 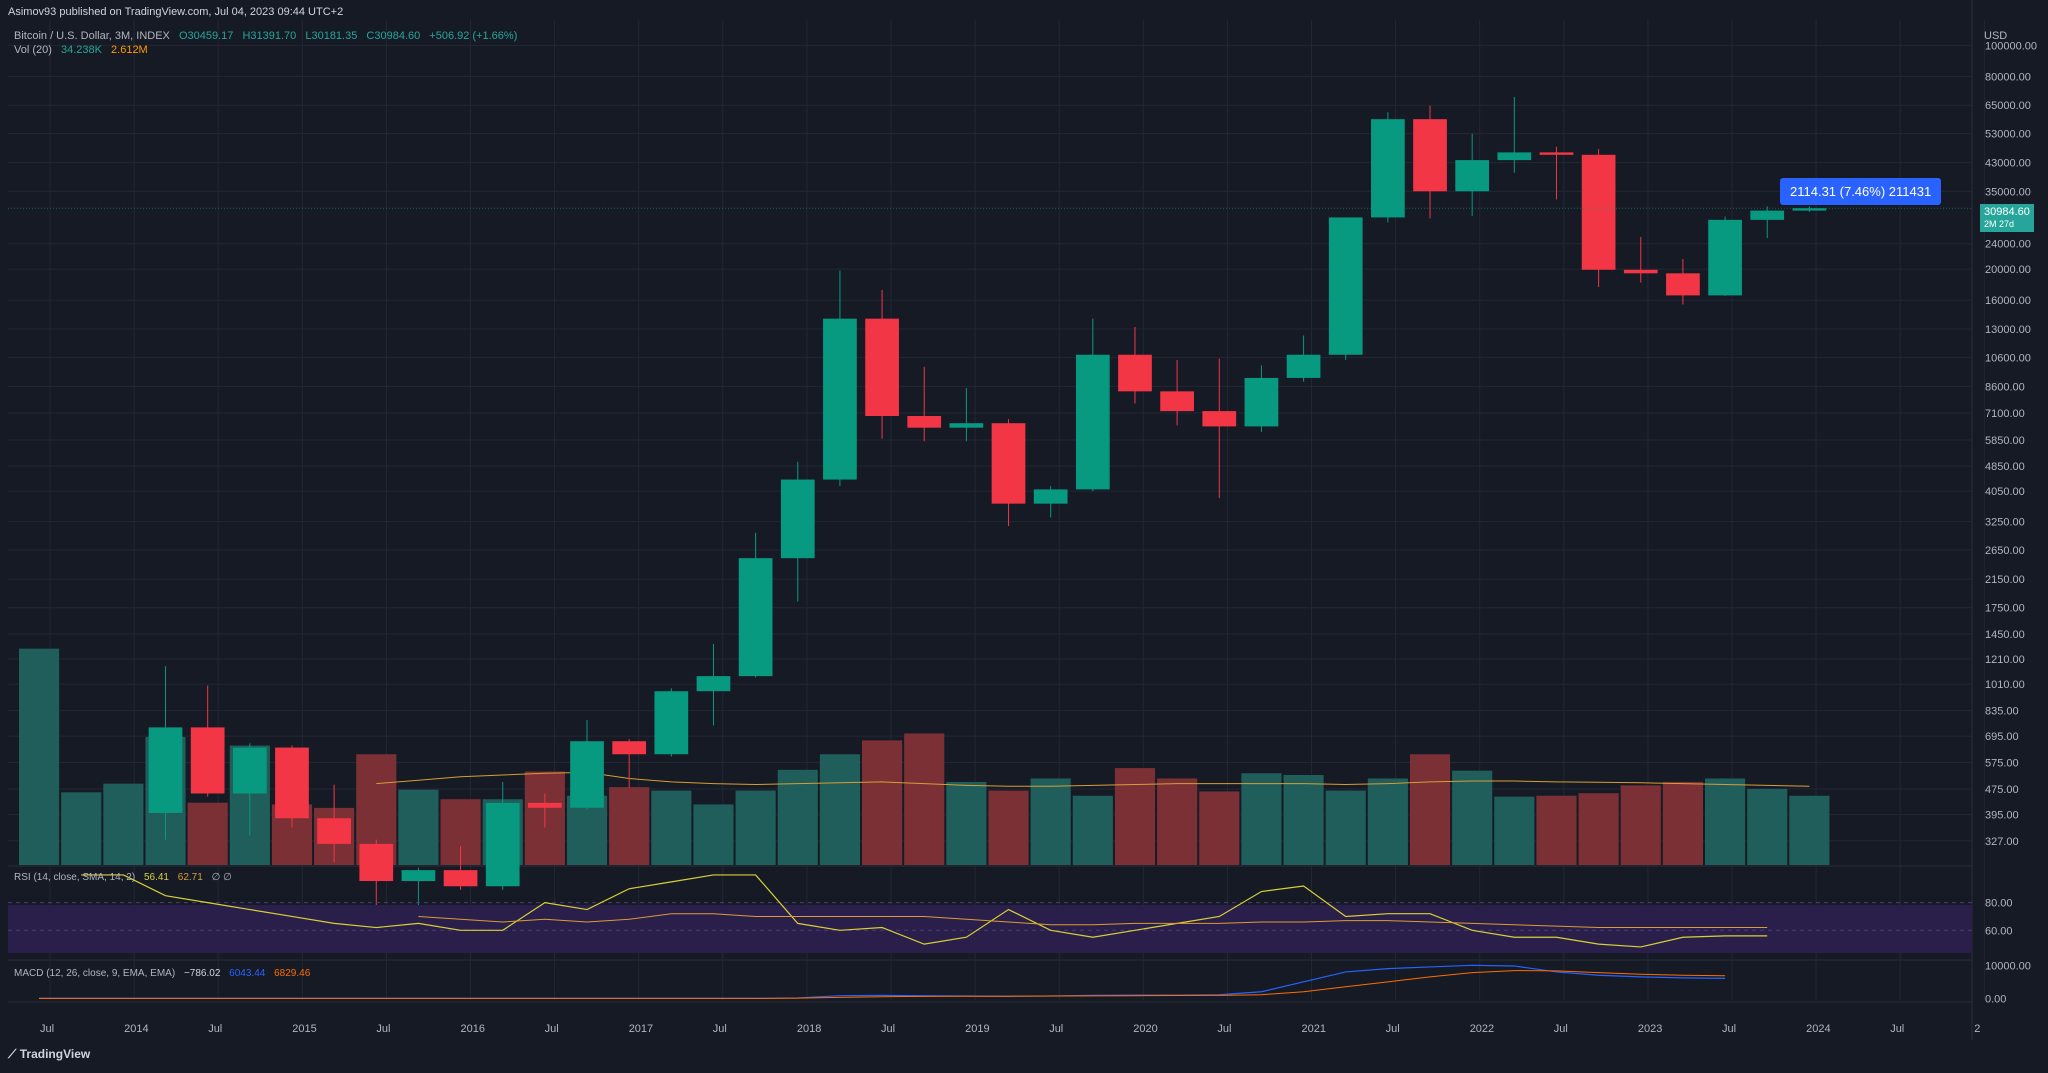 I want to click on y-tick-label: 100000.00, so click(x=2011, y=46).